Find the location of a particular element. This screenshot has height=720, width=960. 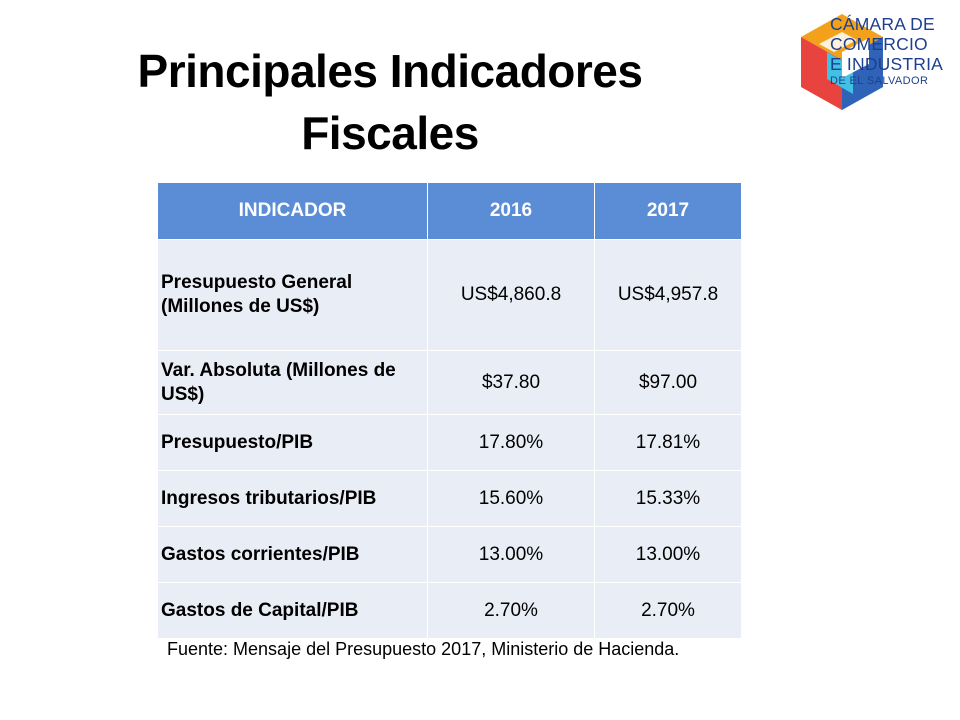

value-2016: $37.80 is located at coordinates (511, 382).